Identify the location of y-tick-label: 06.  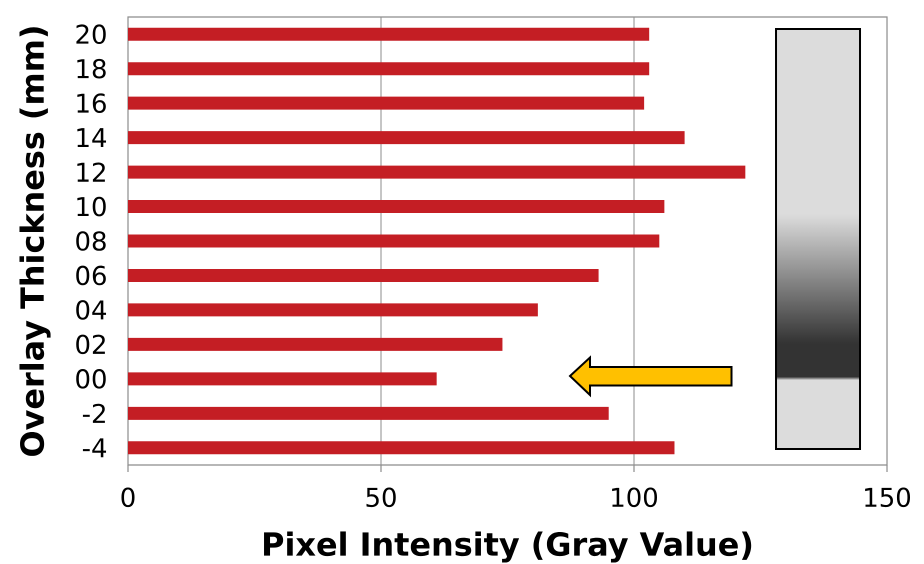
(91, 276).